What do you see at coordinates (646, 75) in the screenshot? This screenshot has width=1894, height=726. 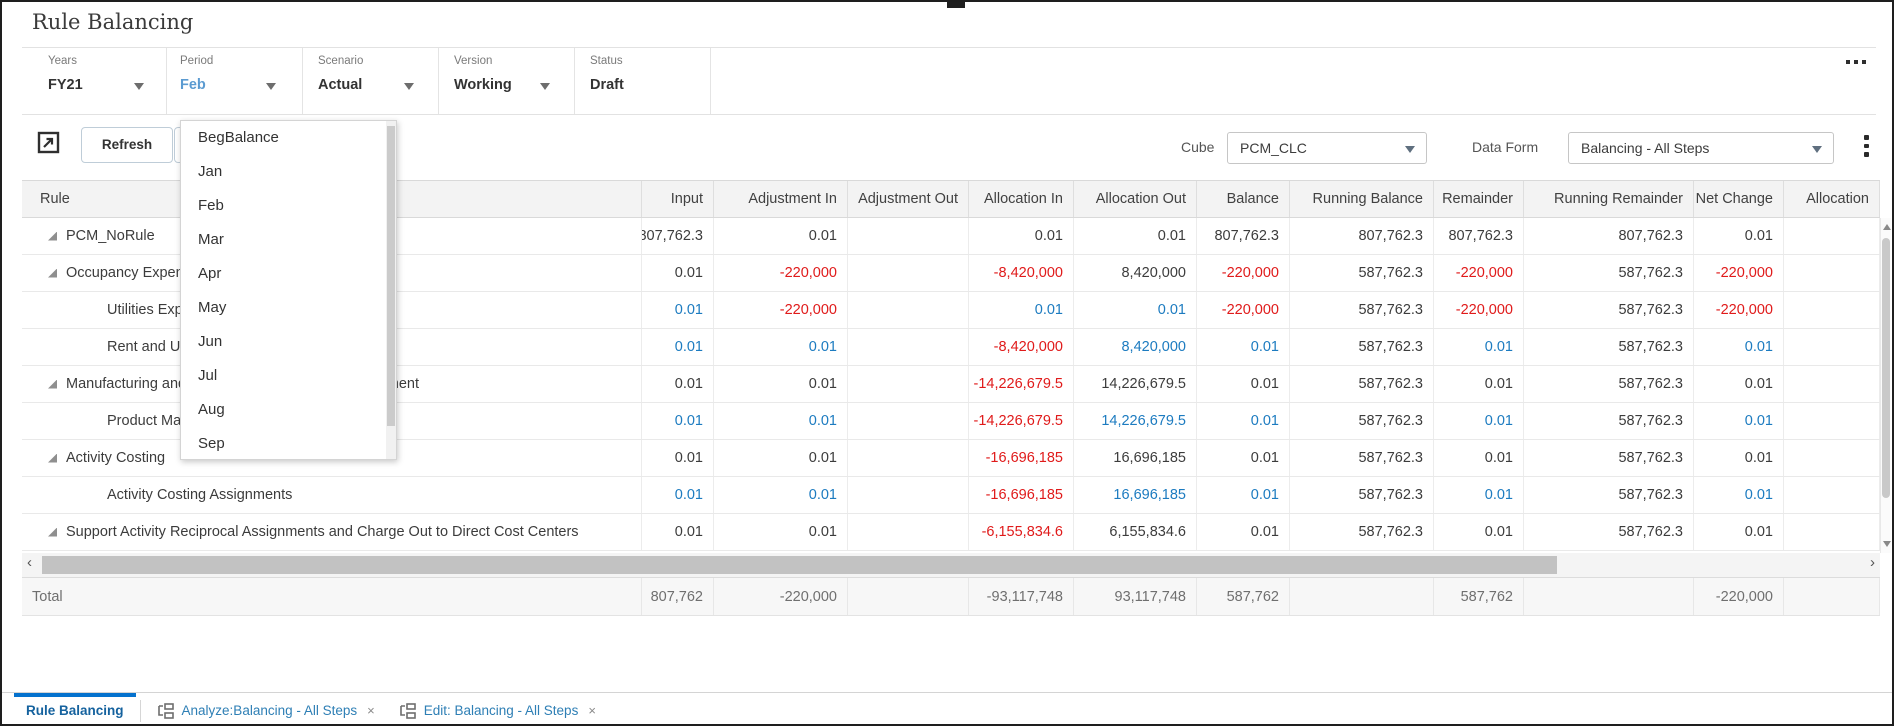 I see `pov-field-status: Status Draft` at bounding box center [646, 75].